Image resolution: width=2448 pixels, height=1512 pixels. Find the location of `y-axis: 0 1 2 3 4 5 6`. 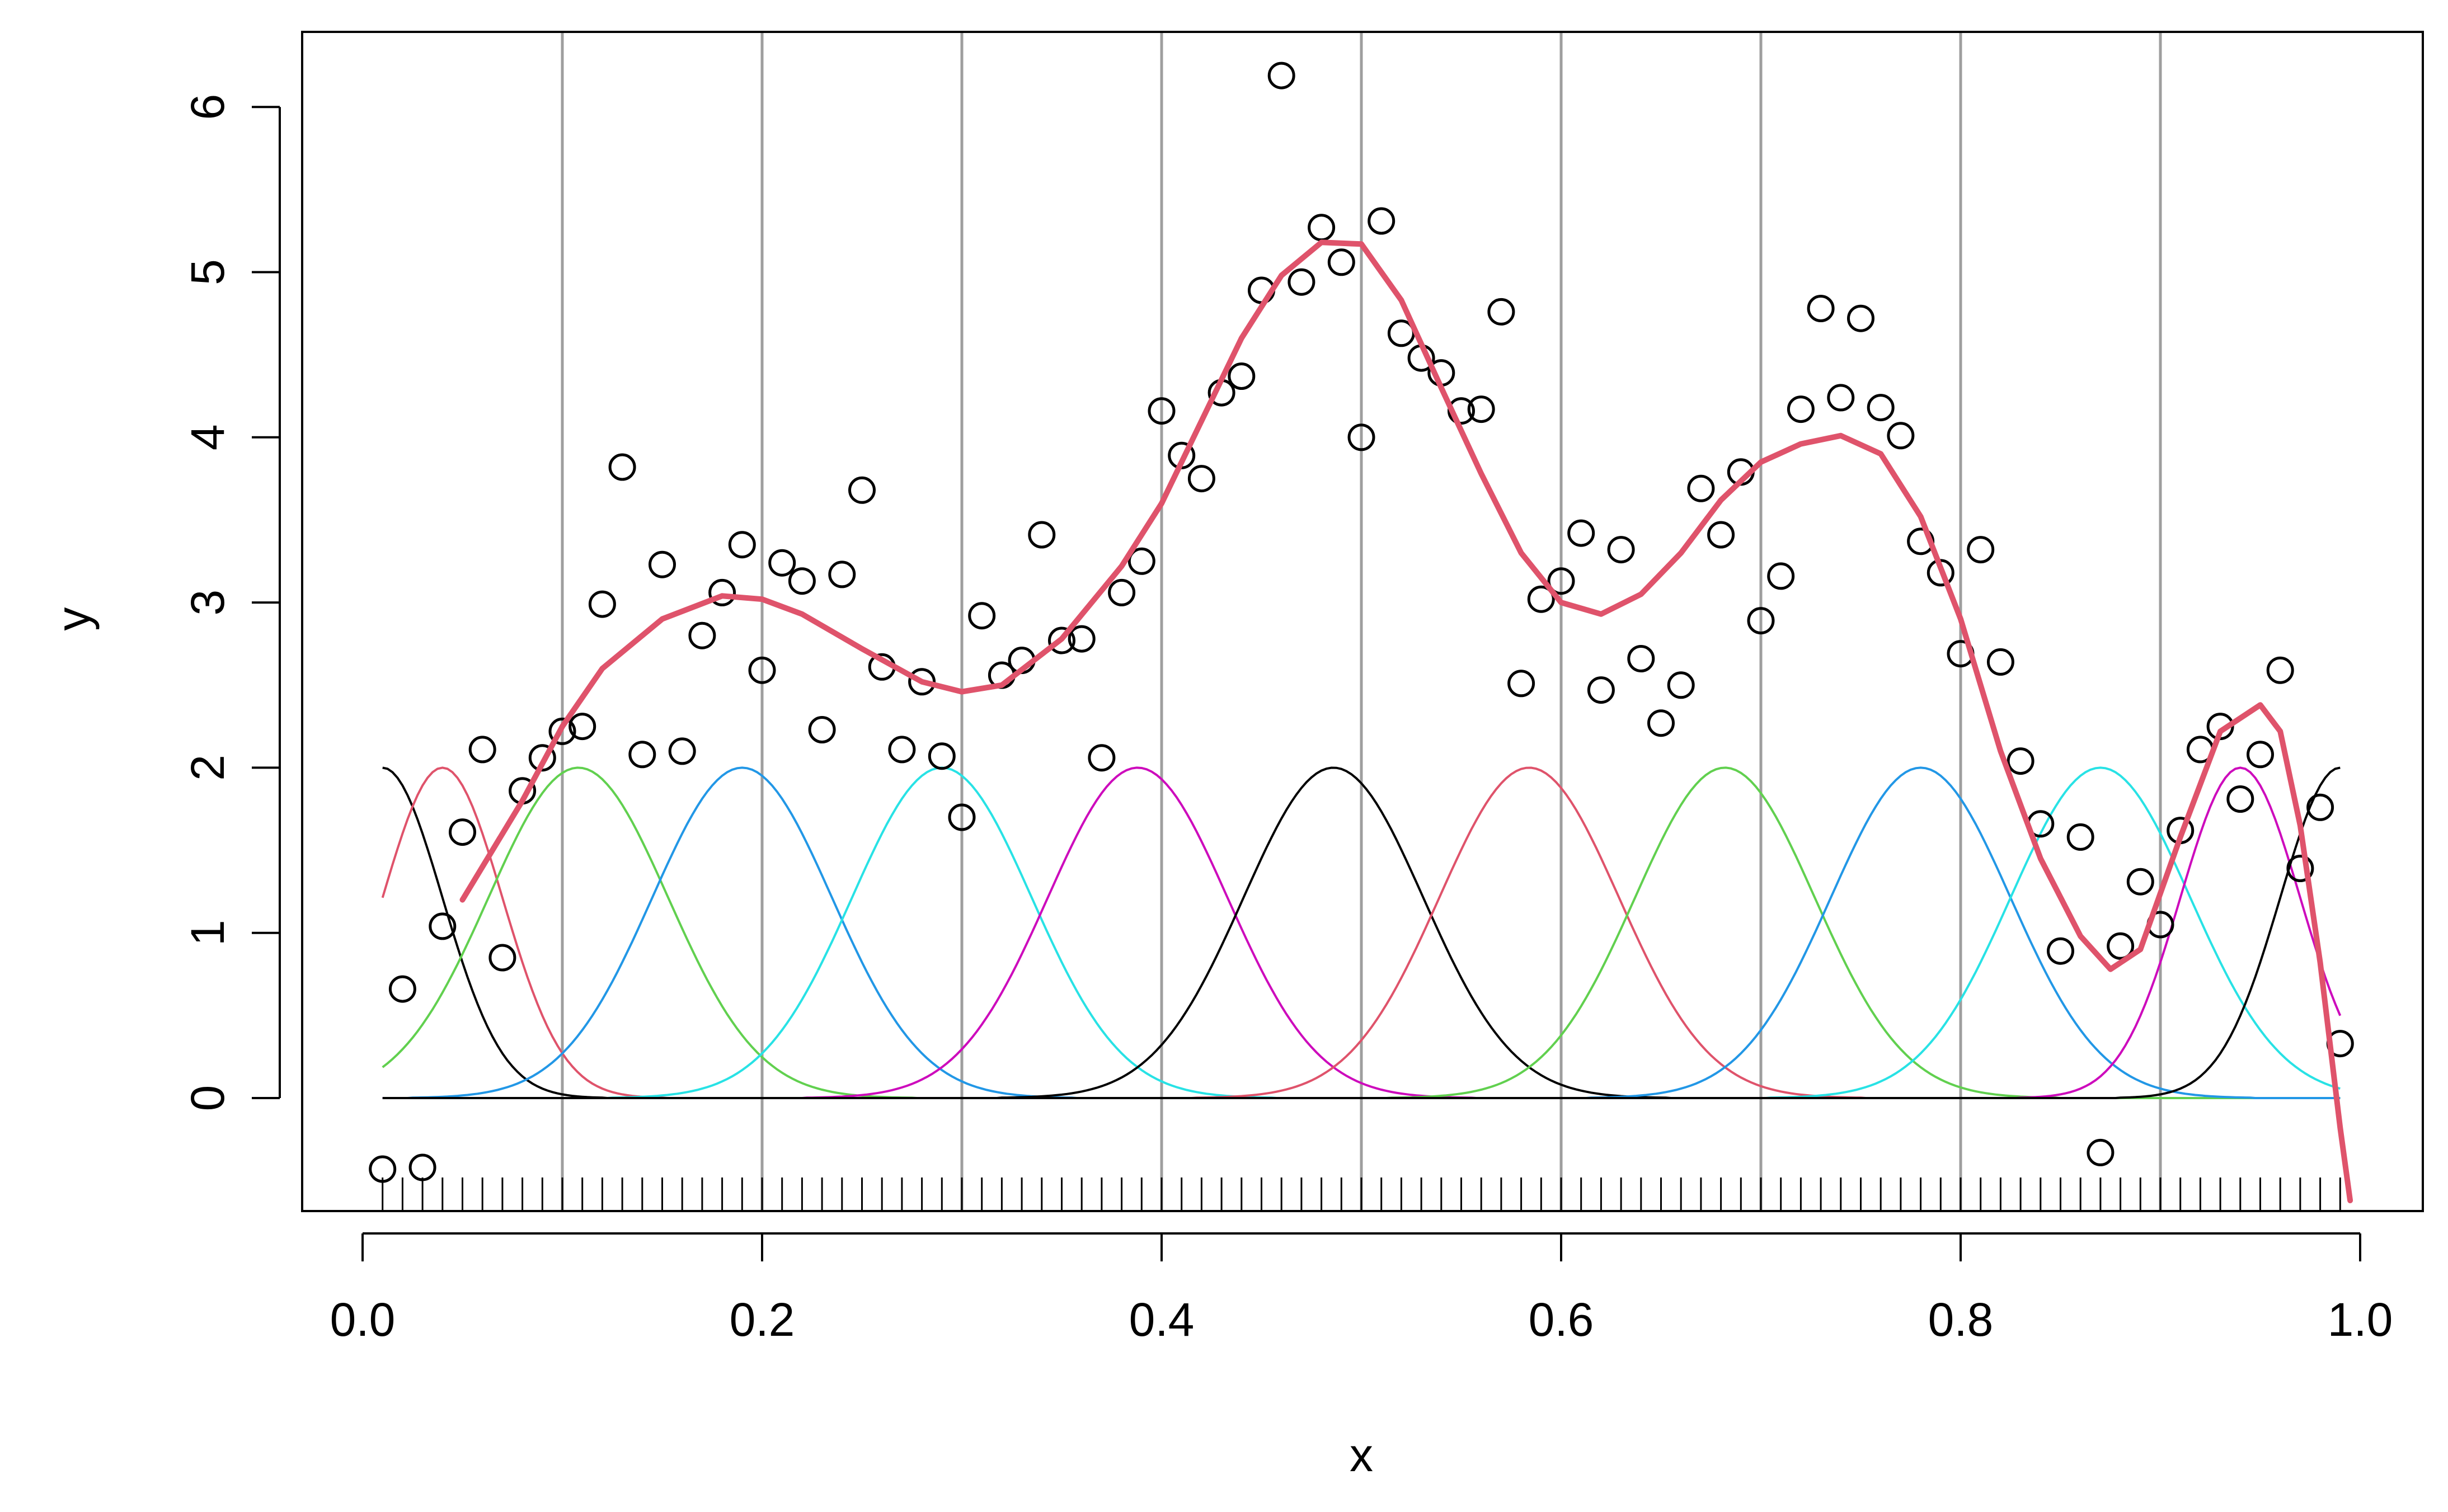

y-axis: 0 1 2 3 4 5 6 is located at coordinates (231, 603).